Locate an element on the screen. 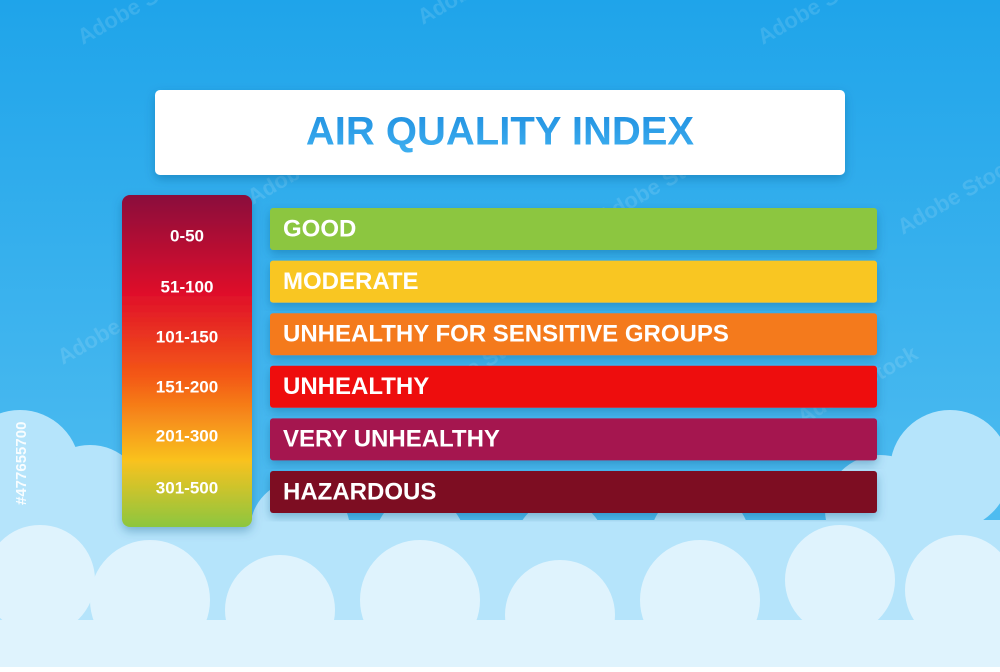 The image size is (1000, 672). level-label: VERY UNHEALTHY is located at coordinates (391, 439).